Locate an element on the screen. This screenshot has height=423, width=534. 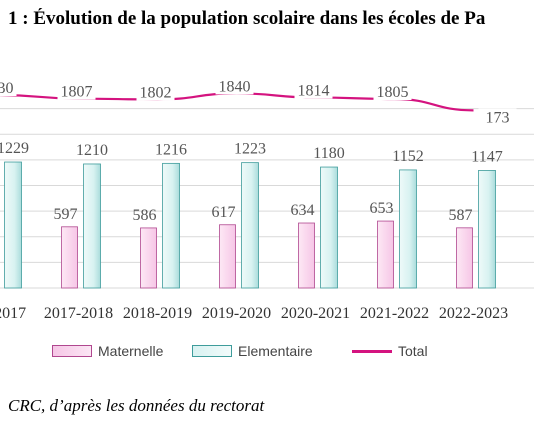
chart-source: CRC, d’après les données du rectorat is located at coordinates (136, 405).